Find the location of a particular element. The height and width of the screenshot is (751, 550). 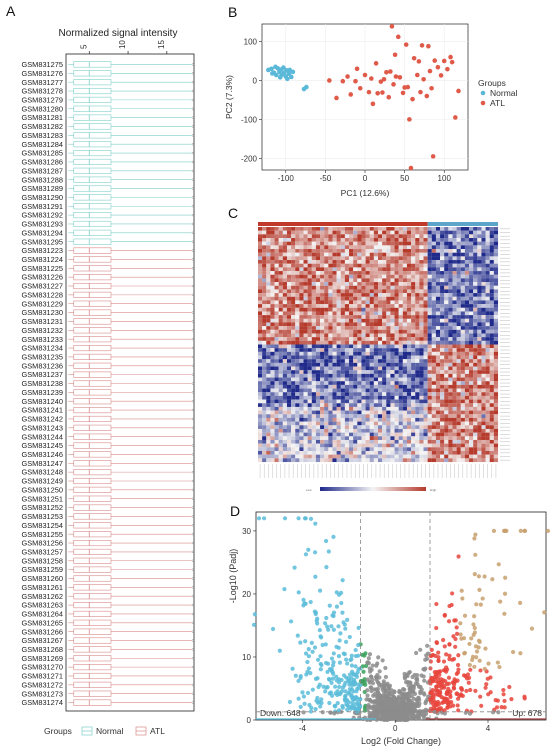

pca-point-atl is located at coordinates (386, 72).